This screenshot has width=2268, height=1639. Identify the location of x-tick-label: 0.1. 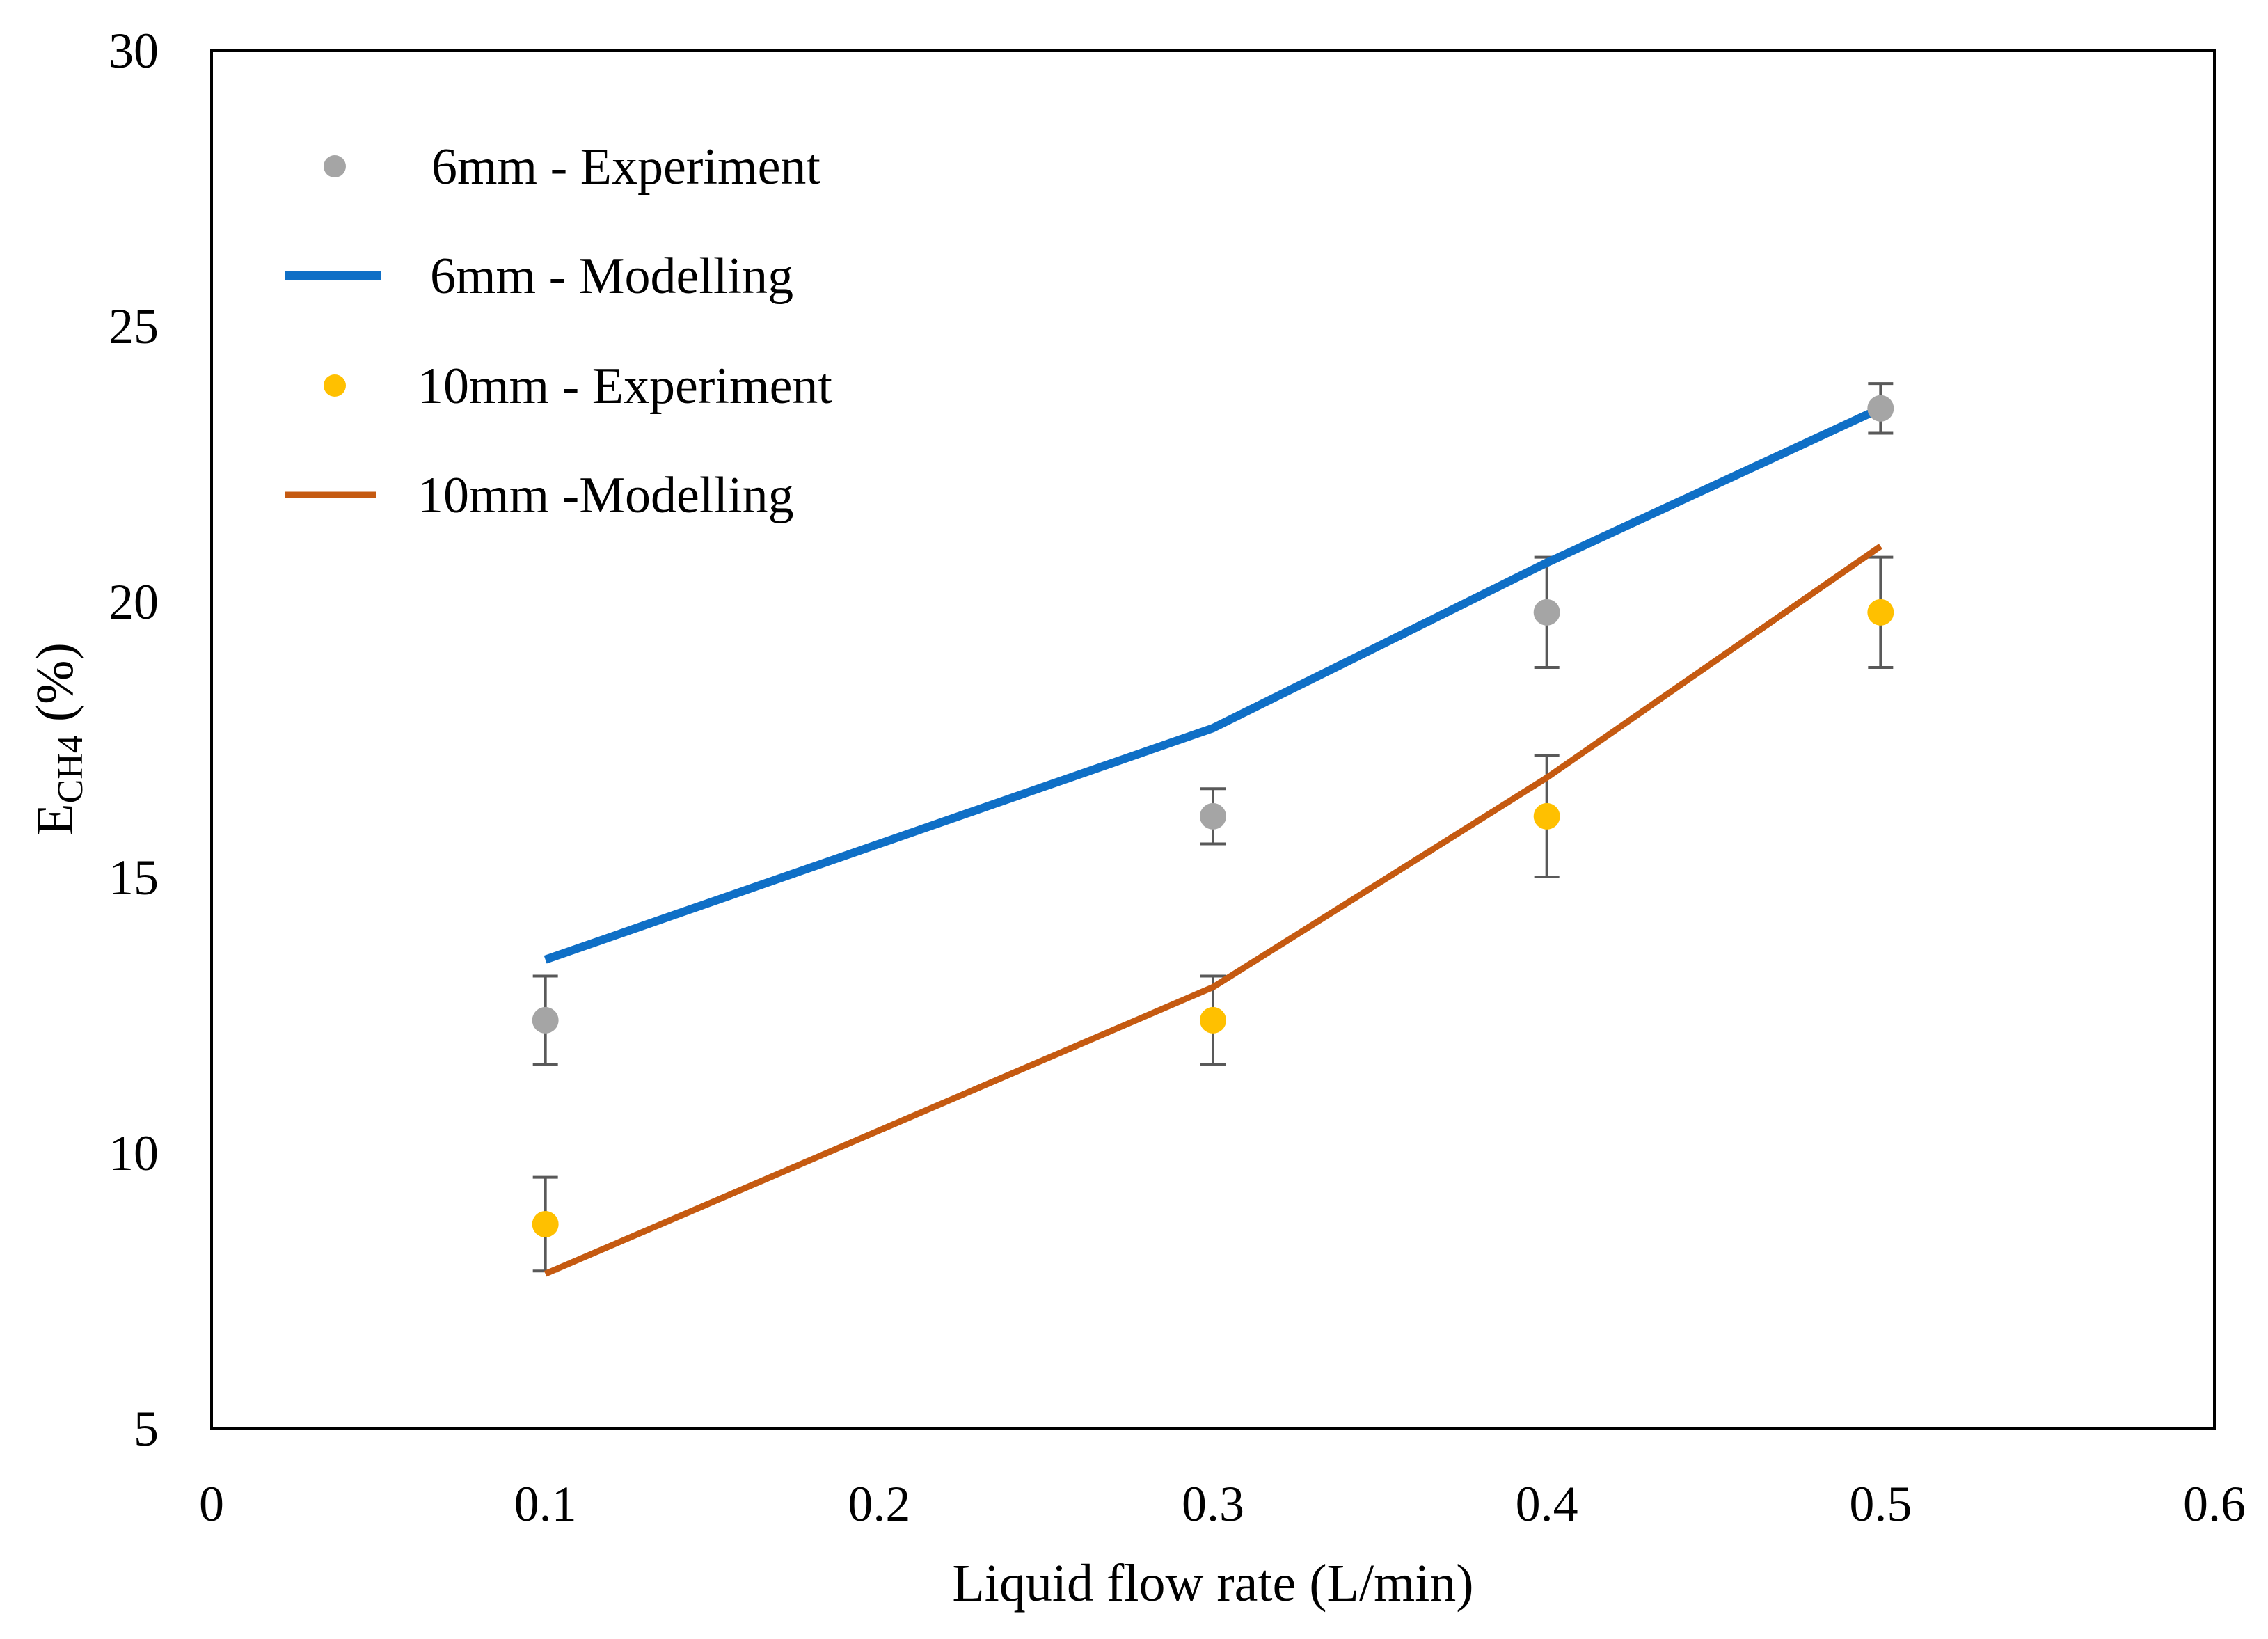
(545, 1504).